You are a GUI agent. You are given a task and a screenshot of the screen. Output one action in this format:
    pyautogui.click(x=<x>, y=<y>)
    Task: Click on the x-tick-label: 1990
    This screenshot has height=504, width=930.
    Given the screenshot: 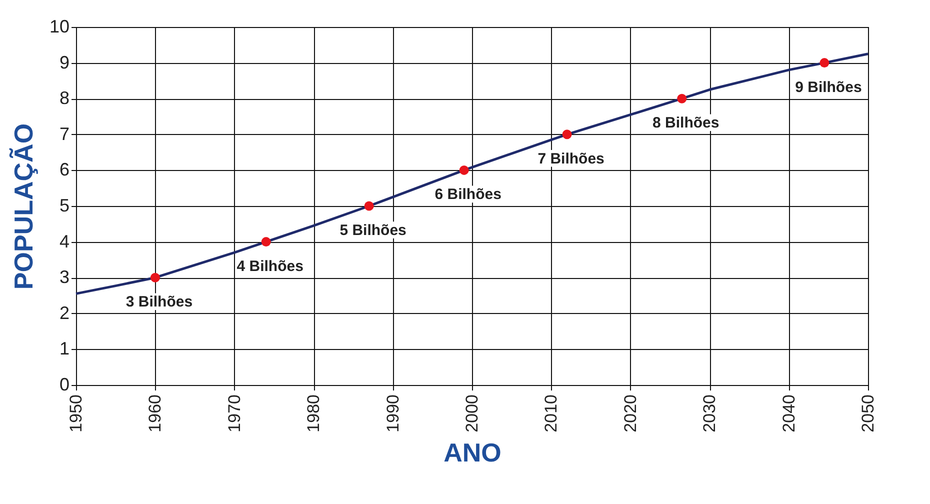 What is the action you would take?
    pyautogui.click(x=392, y=413)
    